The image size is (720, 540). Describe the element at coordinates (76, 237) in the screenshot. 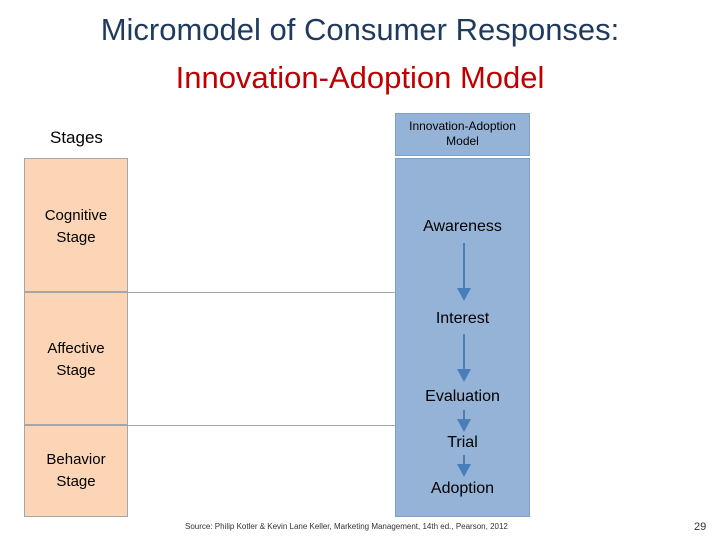

I see `stage-cognitive-line2: Stage` at that location.